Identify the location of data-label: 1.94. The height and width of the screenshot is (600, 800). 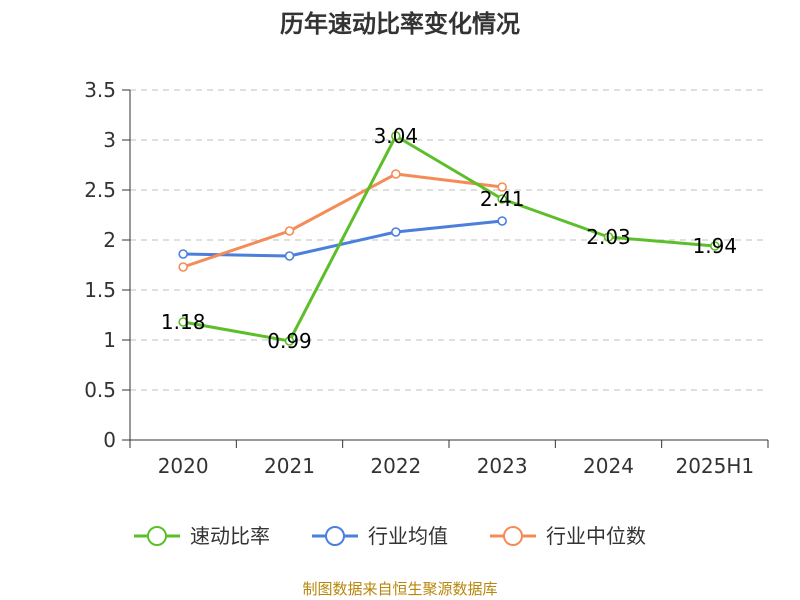
(715, 246).